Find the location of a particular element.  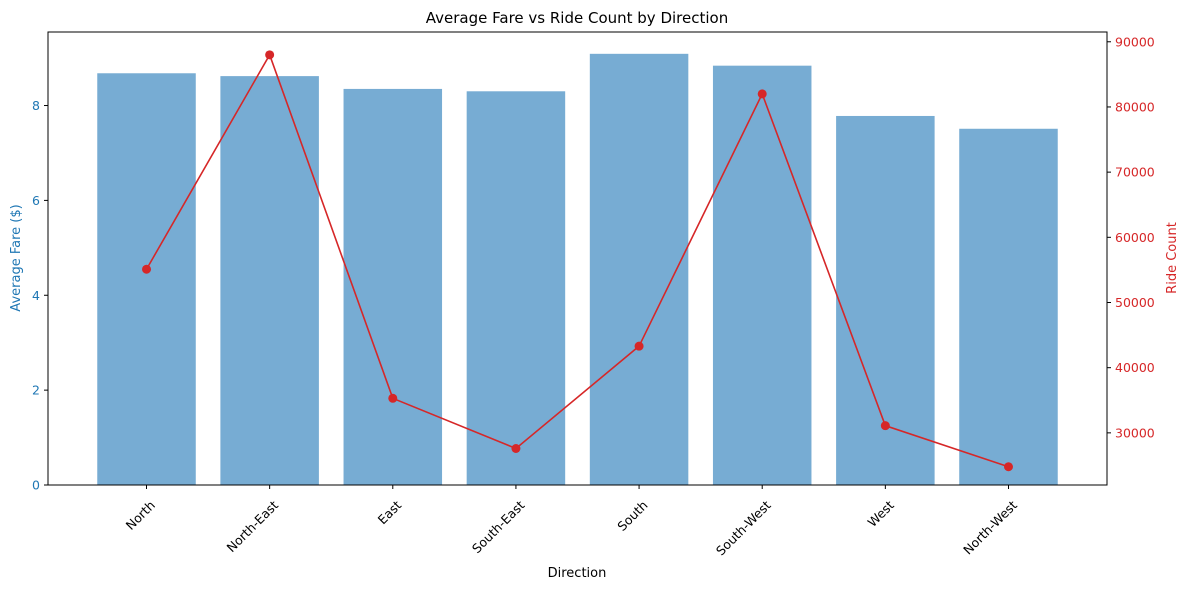

bar-south-west is located at coordinates (762, 275).